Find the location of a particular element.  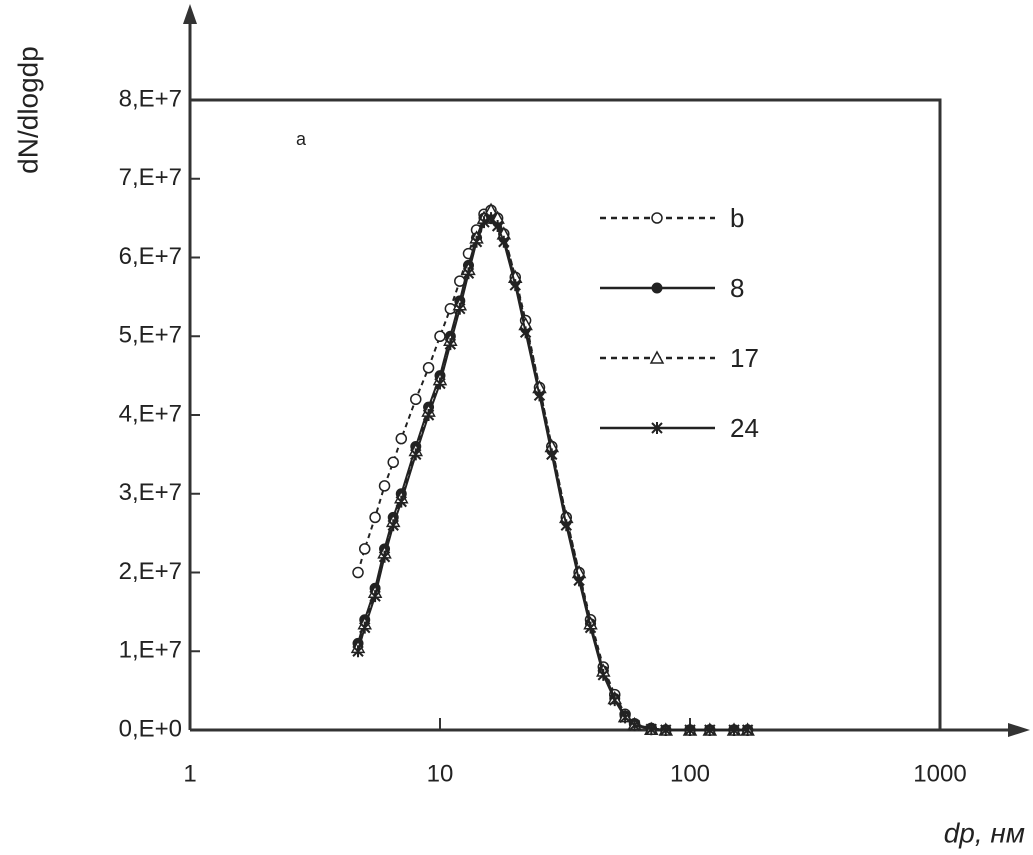

legend-label: b is located at coordinates (737, 218).